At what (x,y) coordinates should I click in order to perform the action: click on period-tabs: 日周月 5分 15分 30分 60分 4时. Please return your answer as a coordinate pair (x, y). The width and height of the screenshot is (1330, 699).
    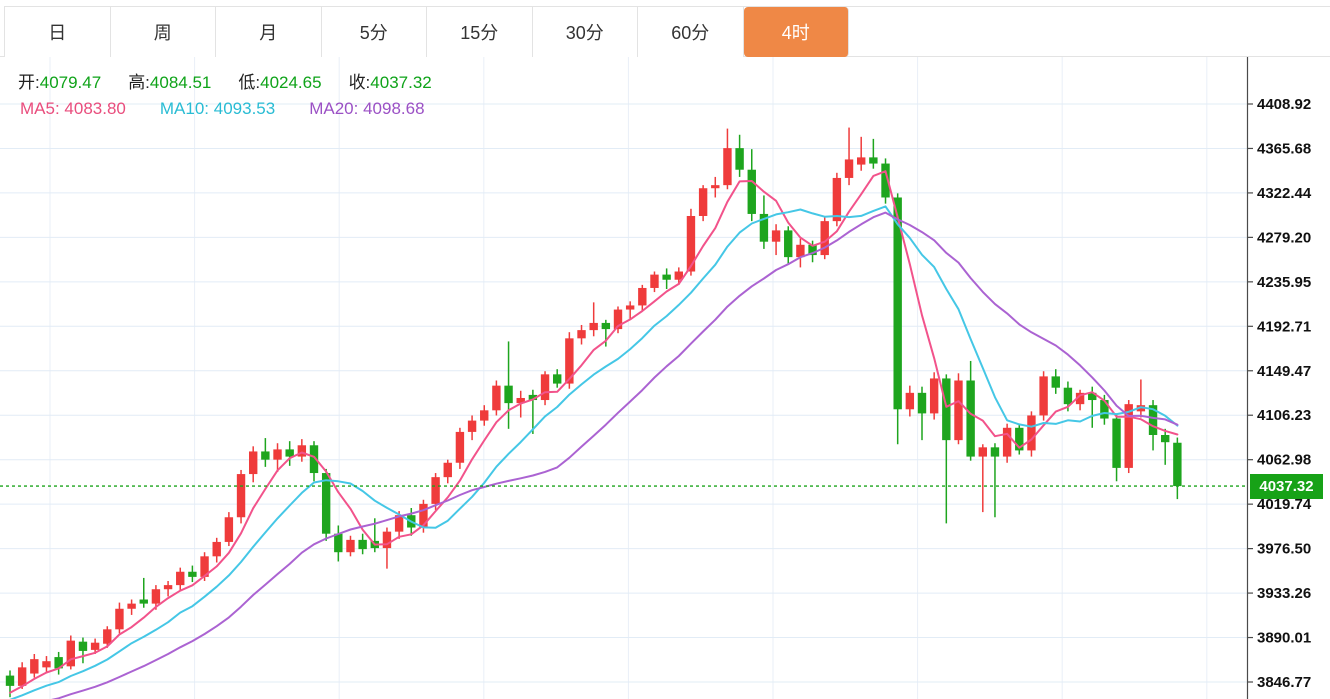
    Looking at the image, I should click on (667, 31).